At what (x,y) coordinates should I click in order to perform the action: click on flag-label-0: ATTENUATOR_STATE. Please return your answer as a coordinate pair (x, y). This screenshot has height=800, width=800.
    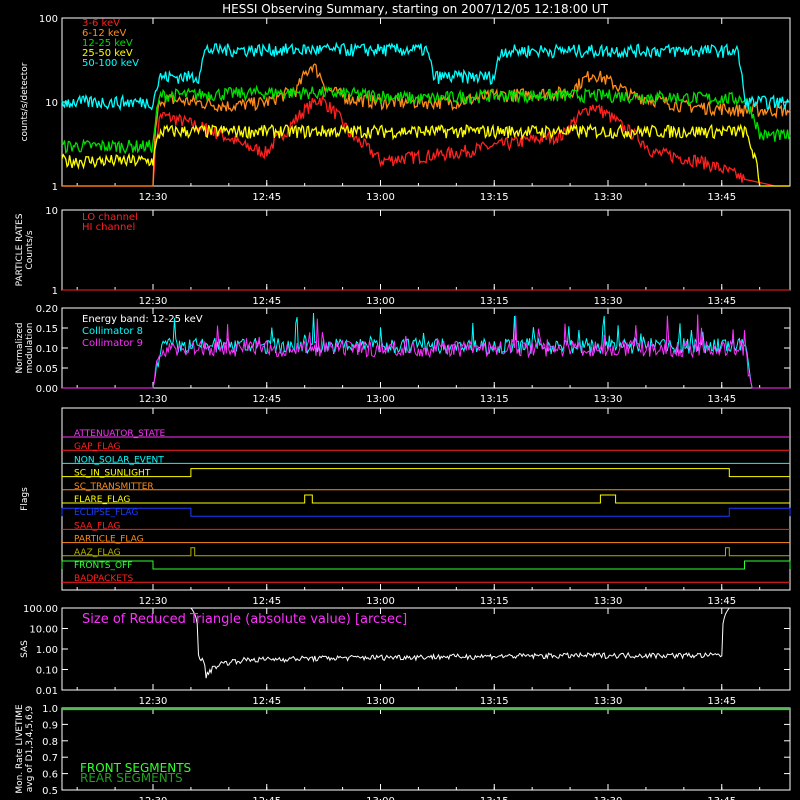
    Looking at the image, I should click on (120, 434).